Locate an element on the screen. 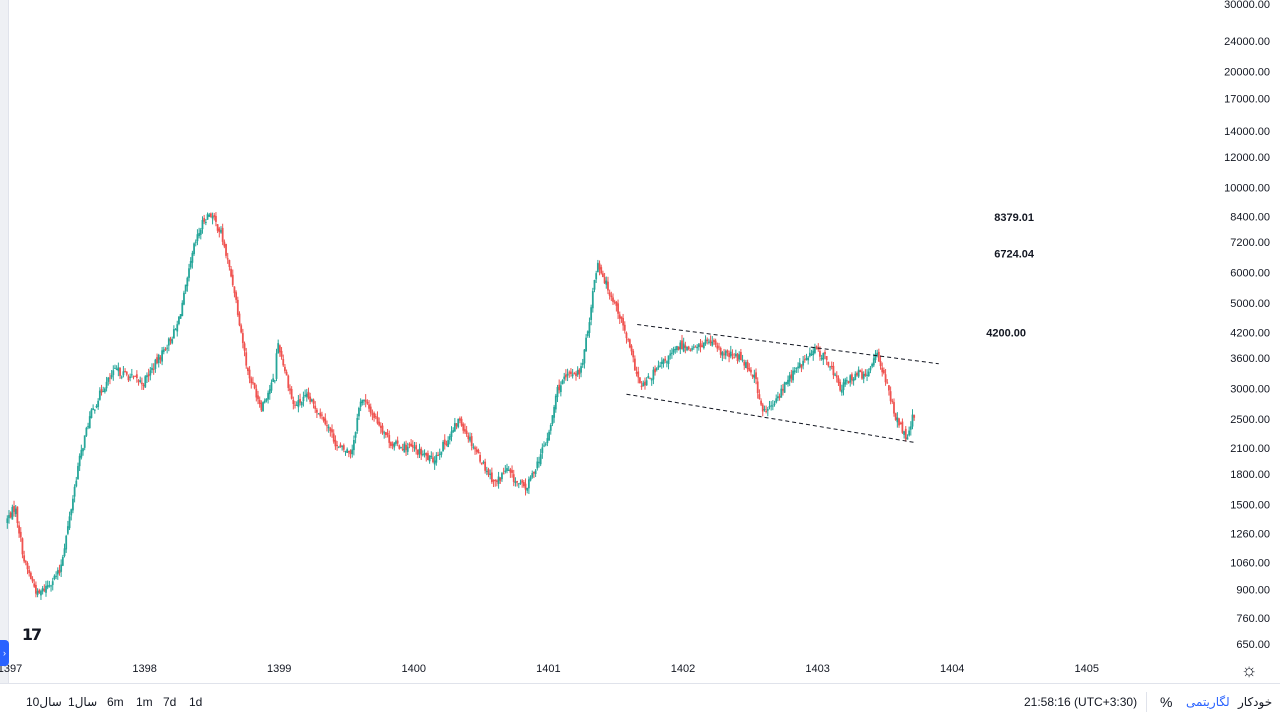 This screenshot has width=1280, height=720. price-tick-label: 12000.00 is located at coordinates (1247, 158).